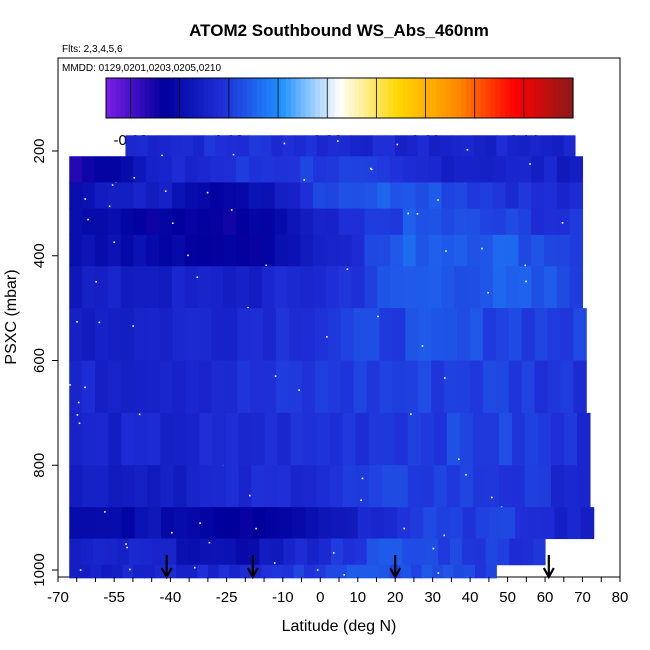  Describe the element at coordinates (114, 597) in the screenshot. I see `x-tick-label: -55` at that location.